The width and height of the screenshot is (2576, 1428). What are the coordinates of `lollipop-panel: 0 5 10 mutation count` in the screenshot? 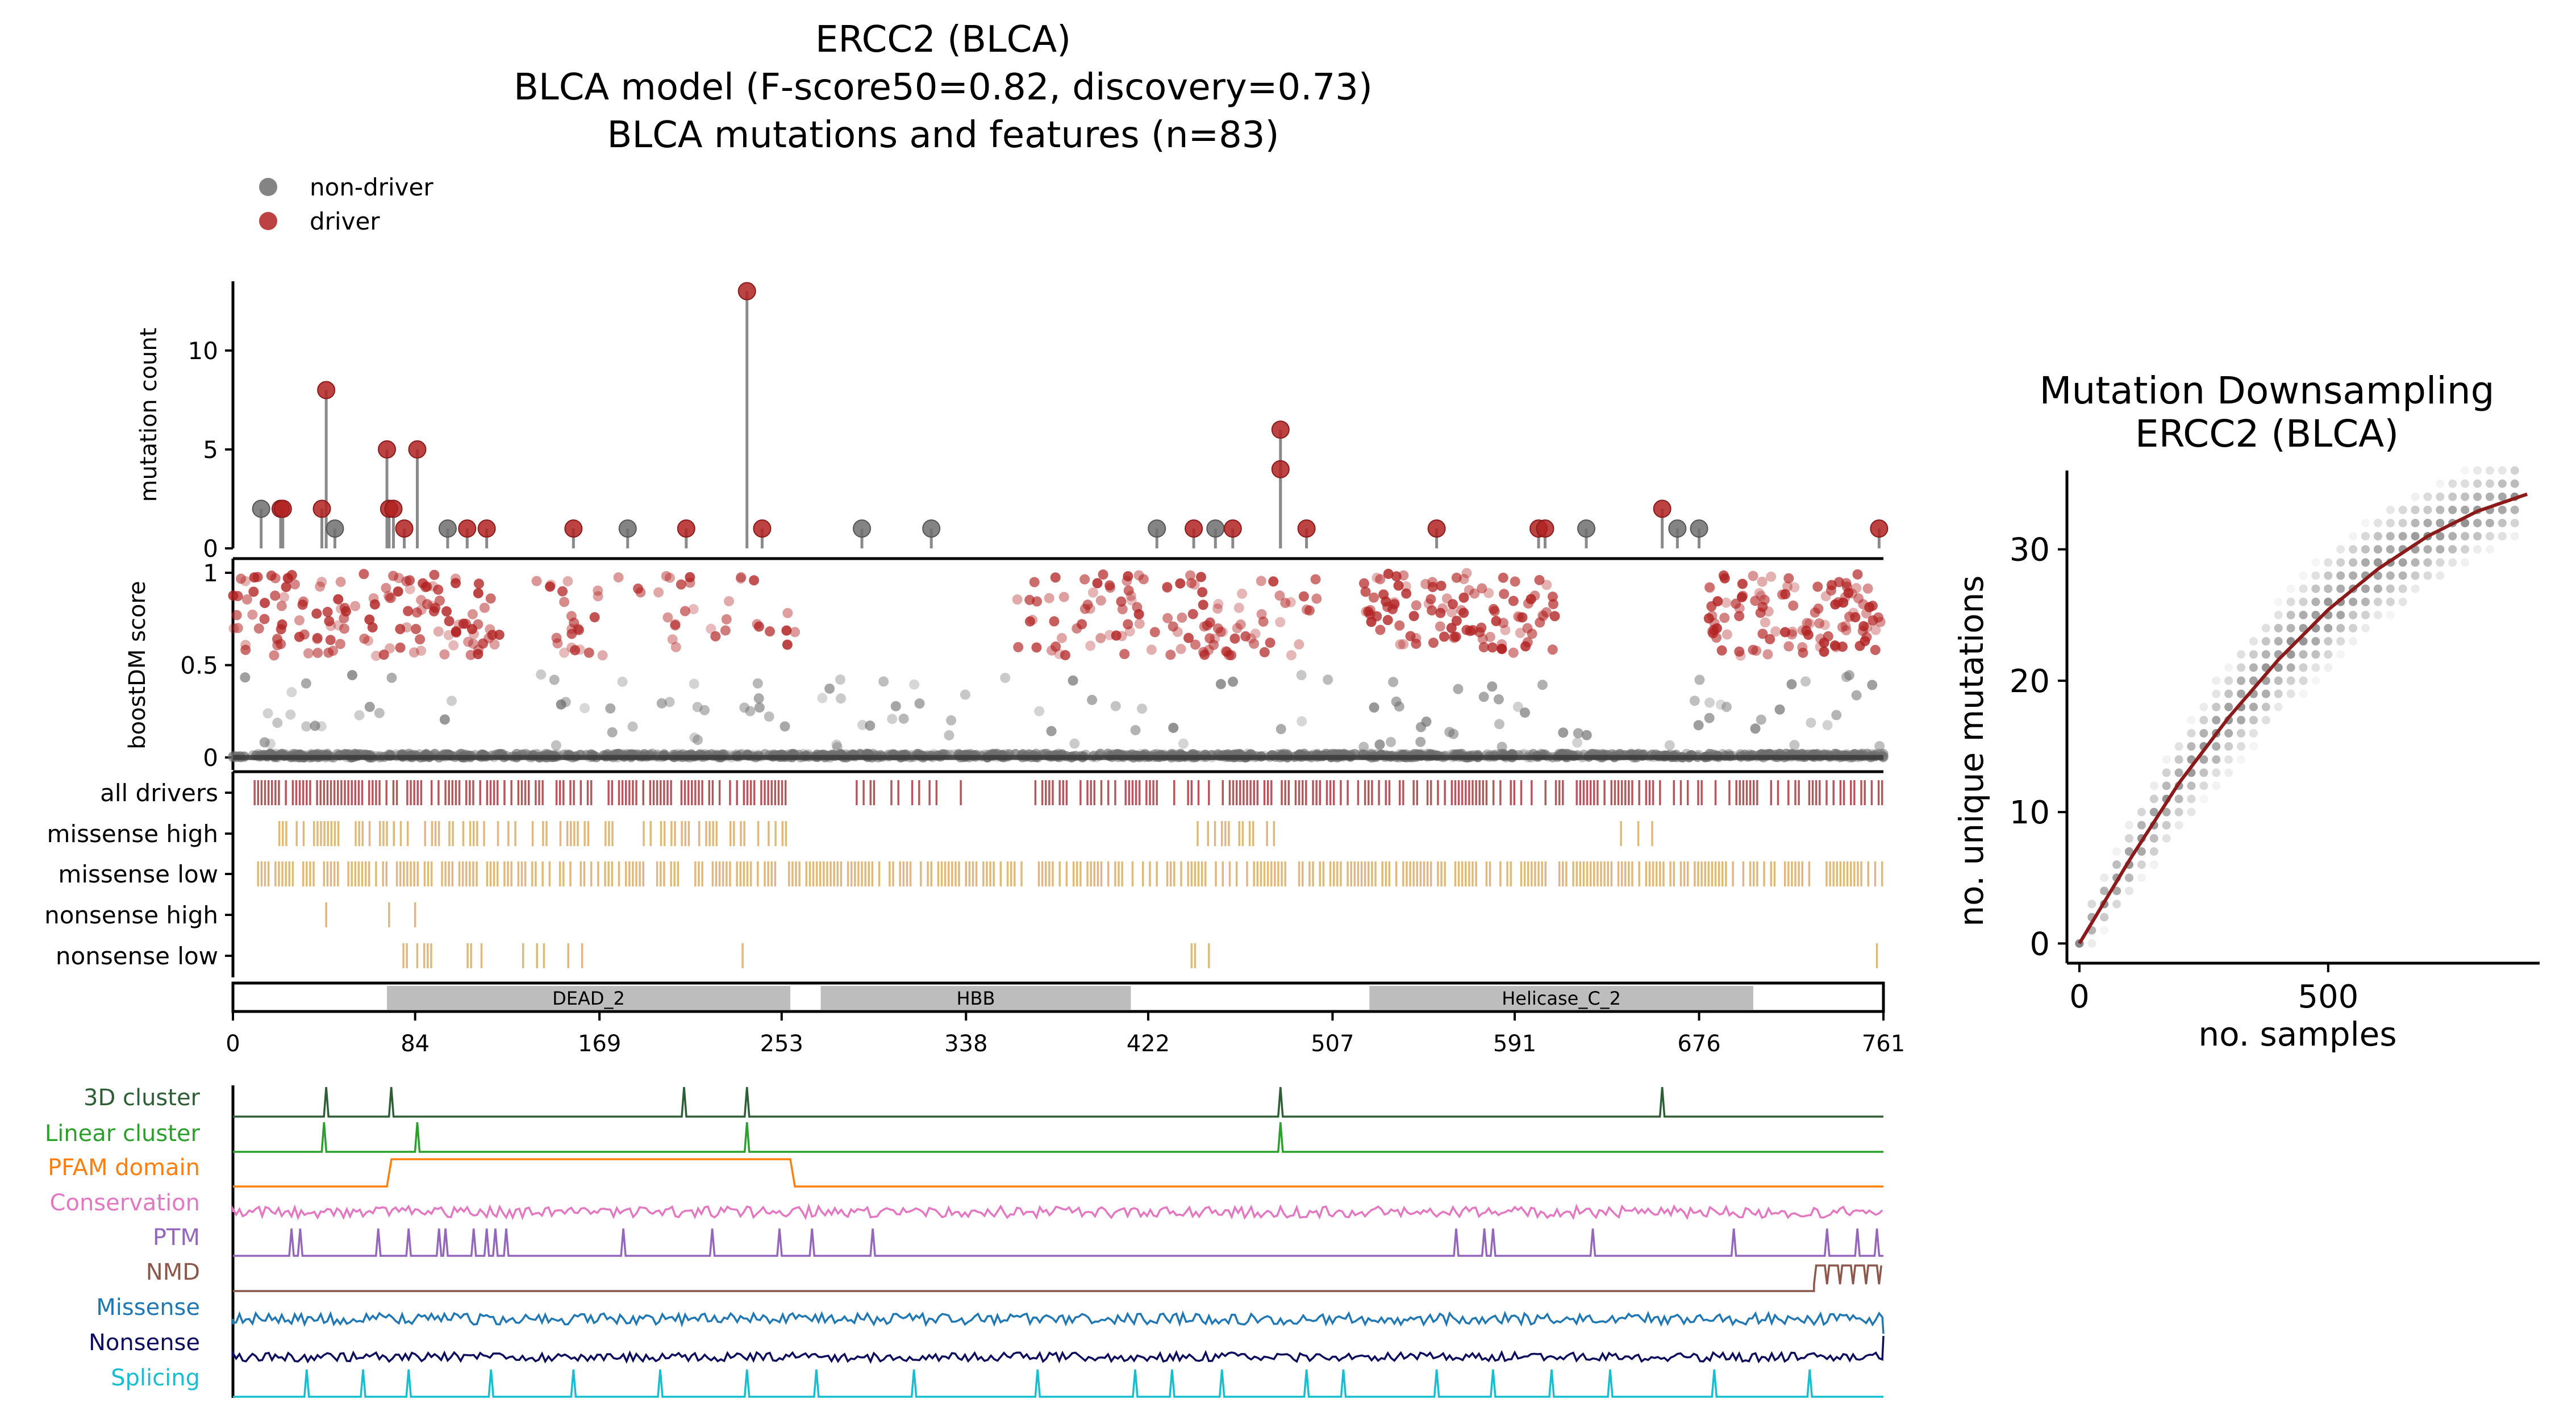 It's located at (1013, 422).